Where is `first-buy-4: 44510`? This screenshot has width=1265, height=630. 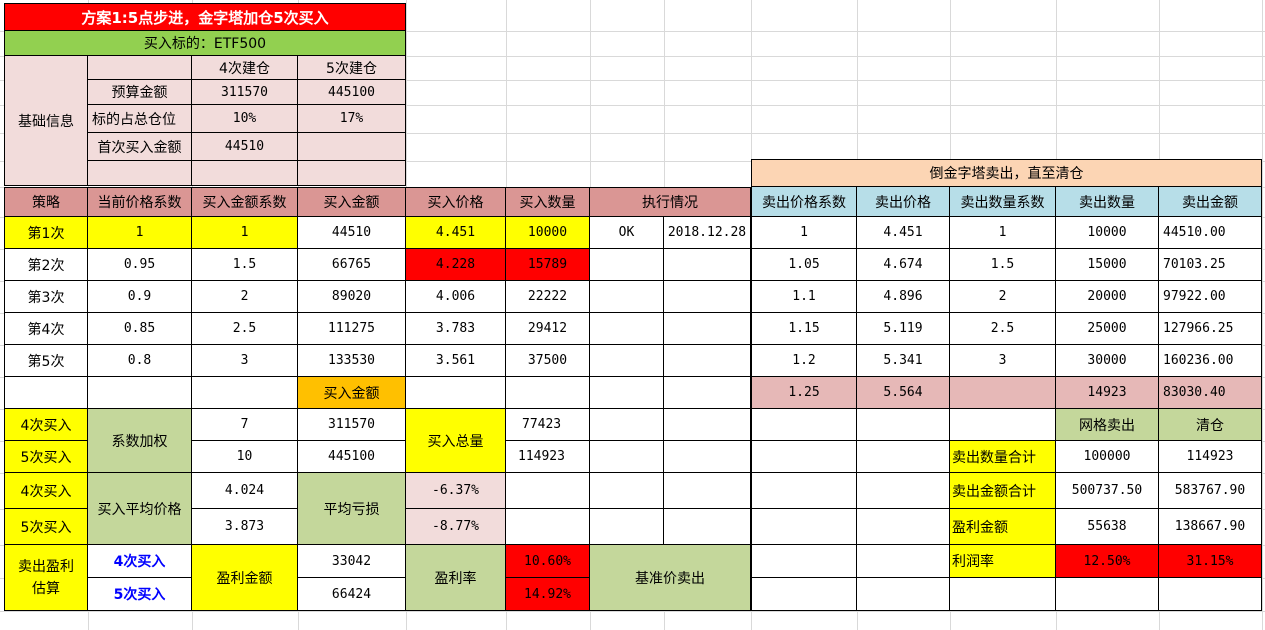
first-buy-4: 44510 is located at coordinates (245, 147).